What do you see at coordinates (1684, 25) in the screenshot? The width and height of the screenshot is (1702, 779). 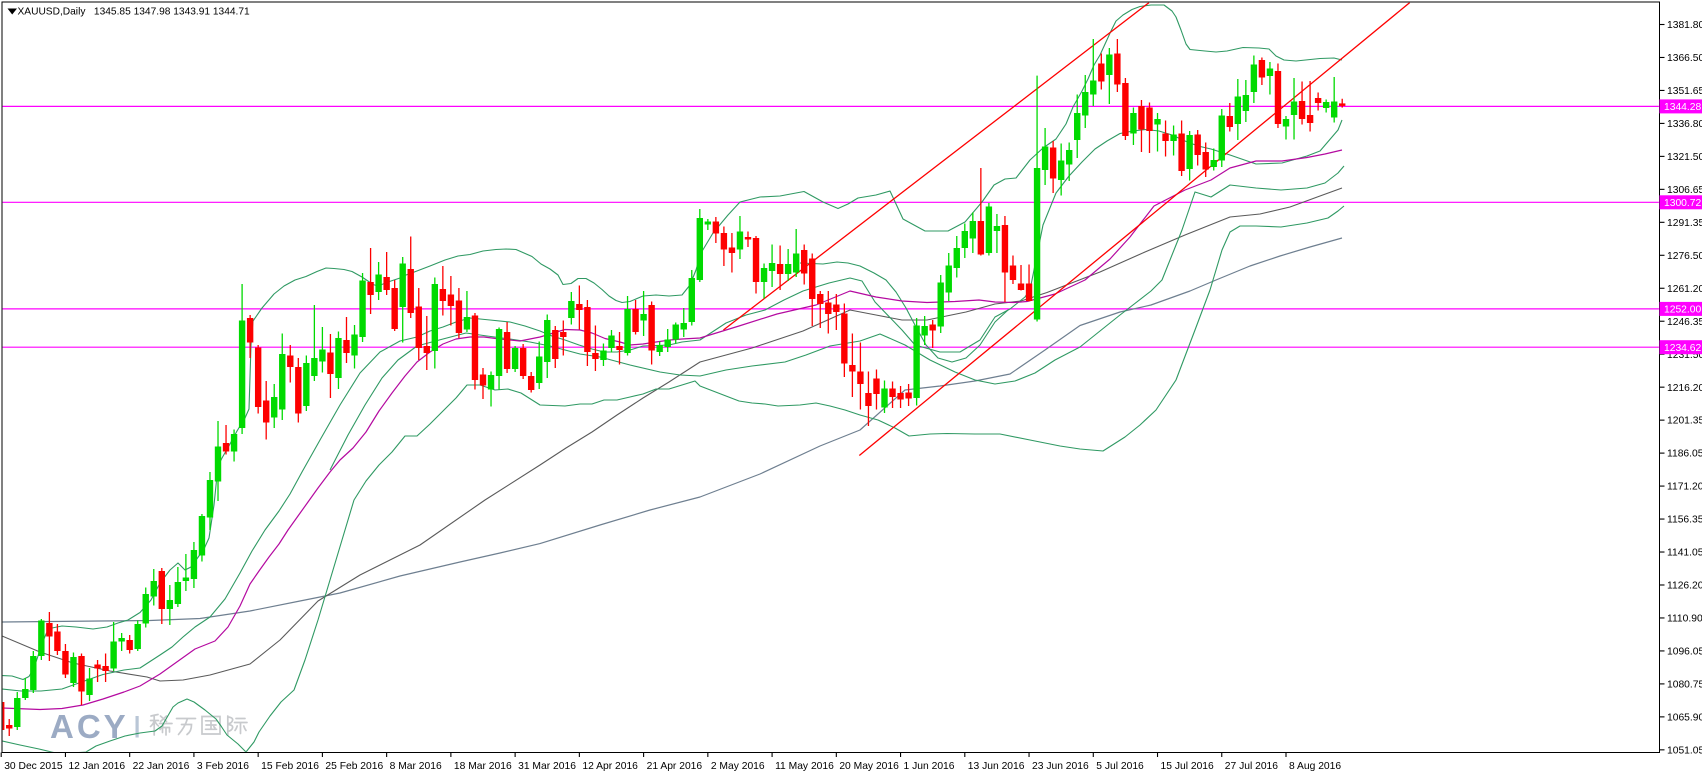 I see `svg-text: 1381.80` at bounding box center [1684, 25].